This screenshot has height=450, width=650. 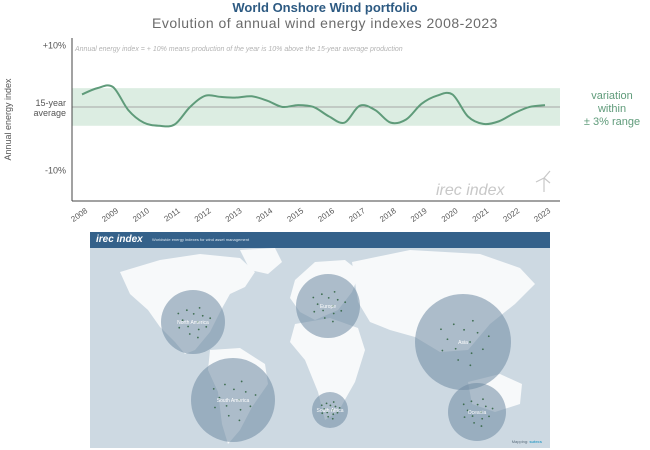 What do you see at coordinates (612, 96) in the screenshot?
I see `band-label: variation` at bounding box center [612, 96].